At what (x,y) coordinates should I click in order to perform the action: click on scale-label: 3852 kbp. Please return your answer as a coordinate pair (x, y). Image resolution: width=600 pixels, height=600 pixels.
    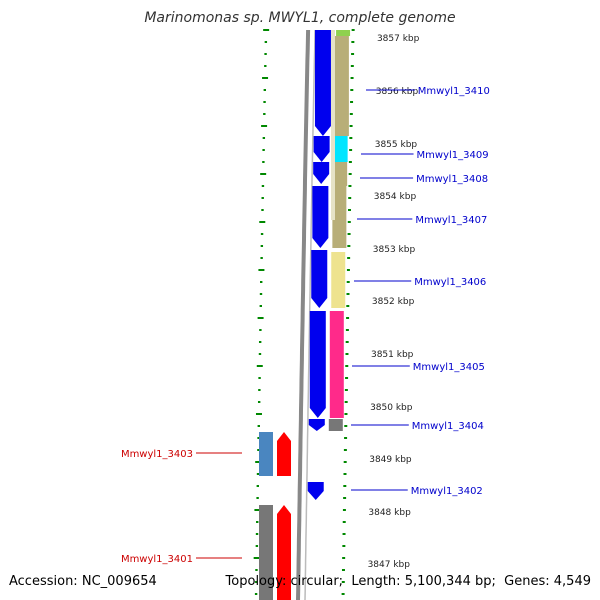
    Looking at the image, I should click on (393, 302).